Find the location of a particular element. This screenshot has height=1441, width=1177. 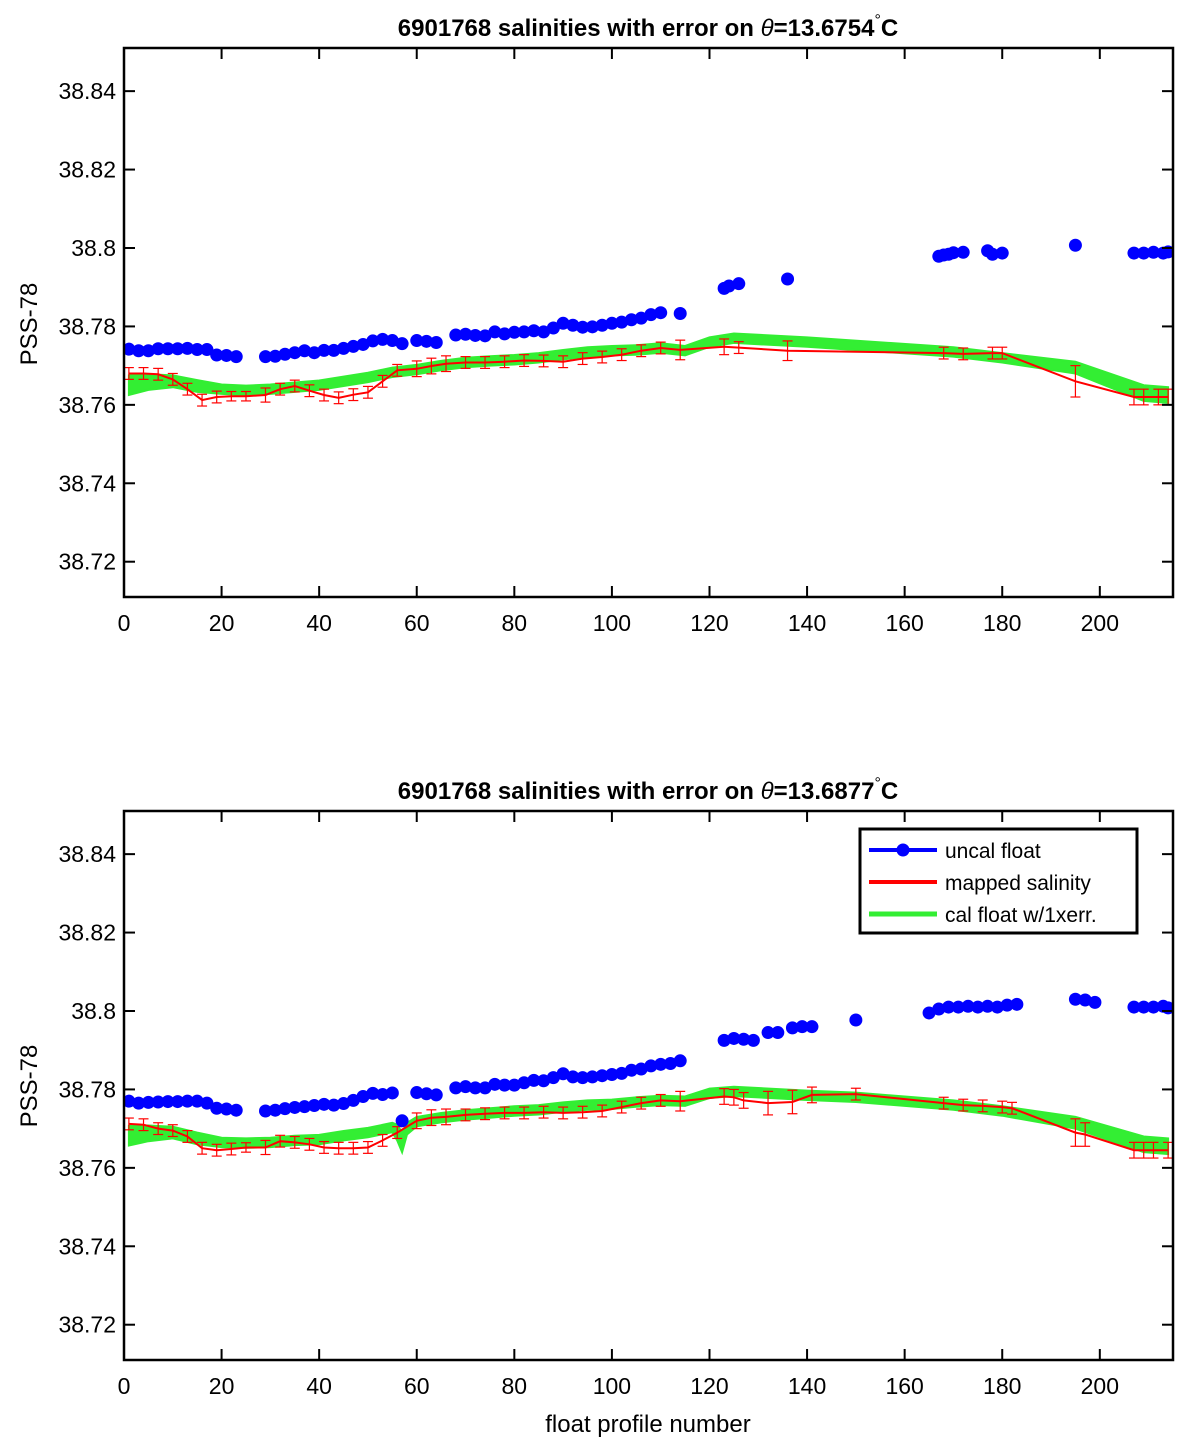

y-tick-label: 38.74 is located at coordinates (87, 483).